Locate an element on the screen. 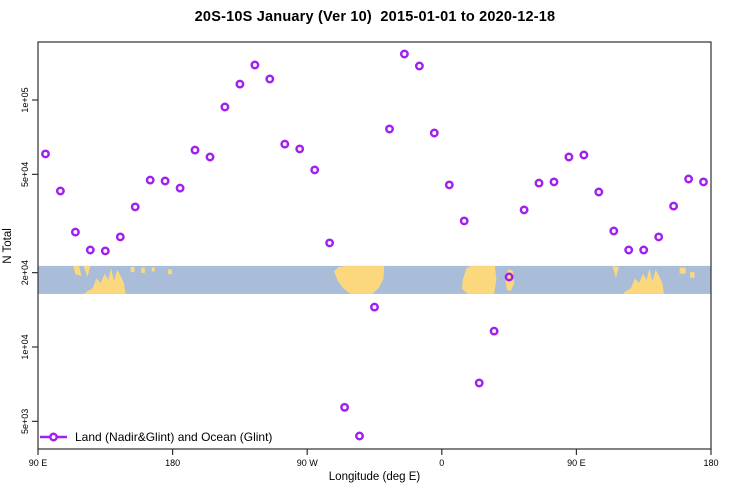 The image size is (750, 500). land-indonesia-islands-a is located at coordinates (77, 270).